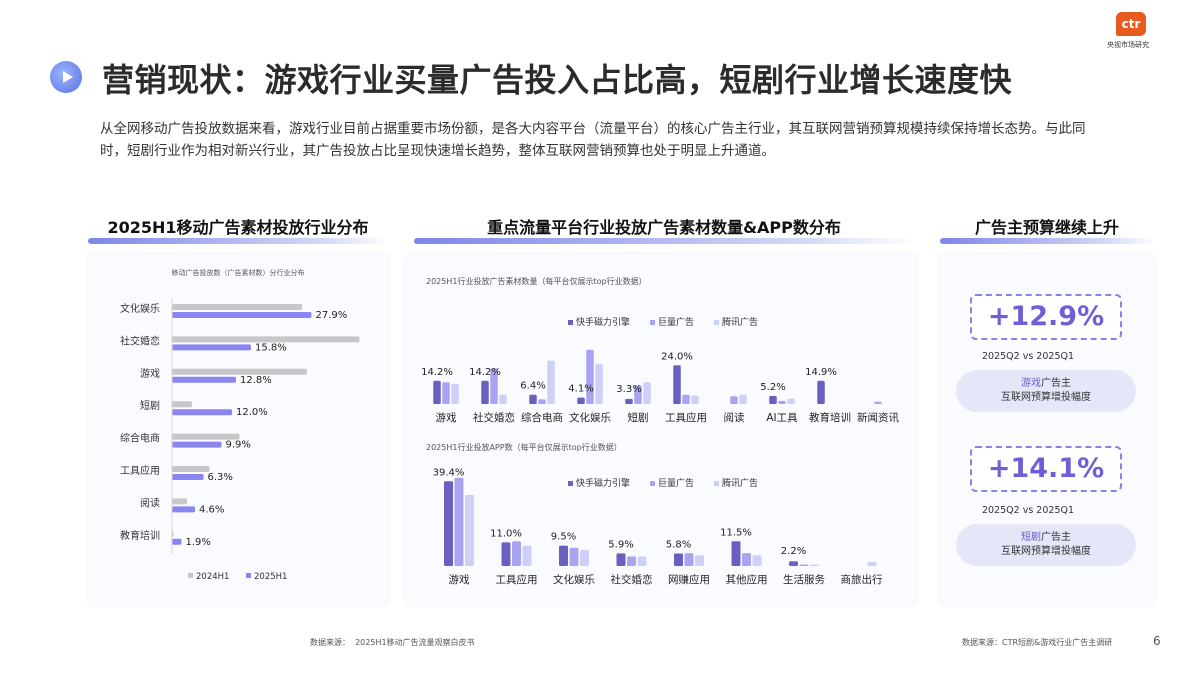 The height and width of the screenshot is (675, 1200). I want to click on category-label: 游戏, so click(459, 579).